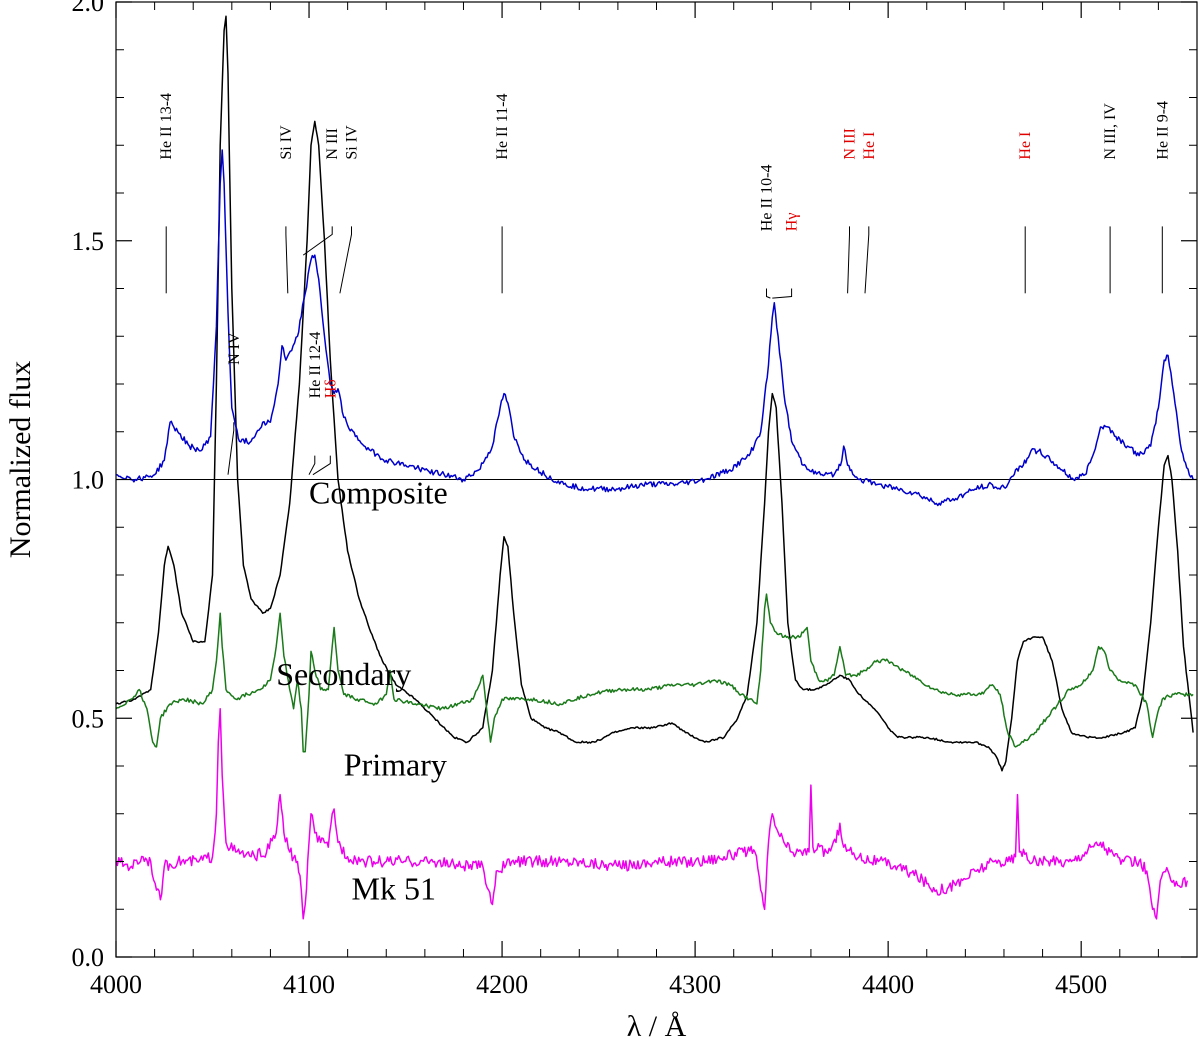 Image resolution: width=1200 pixels, height=1041 pixels. Describe the element at coordinates (309, 984) in the screenshot. I see `x-tick-label: 4100` at that location.